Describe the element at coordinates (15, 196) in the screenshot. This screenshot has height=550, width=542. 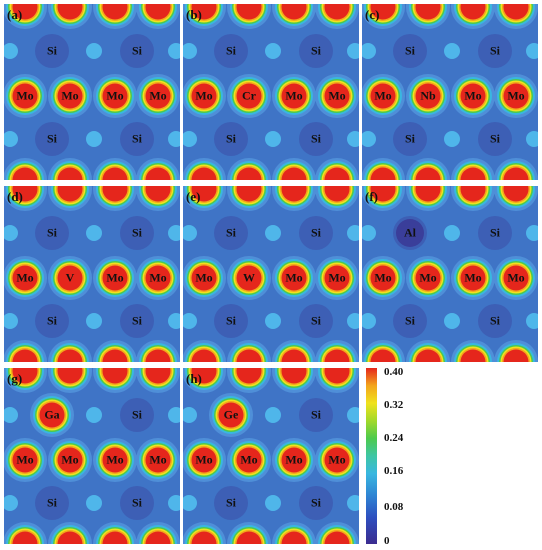
I see `panel-label: (d)` at that location.